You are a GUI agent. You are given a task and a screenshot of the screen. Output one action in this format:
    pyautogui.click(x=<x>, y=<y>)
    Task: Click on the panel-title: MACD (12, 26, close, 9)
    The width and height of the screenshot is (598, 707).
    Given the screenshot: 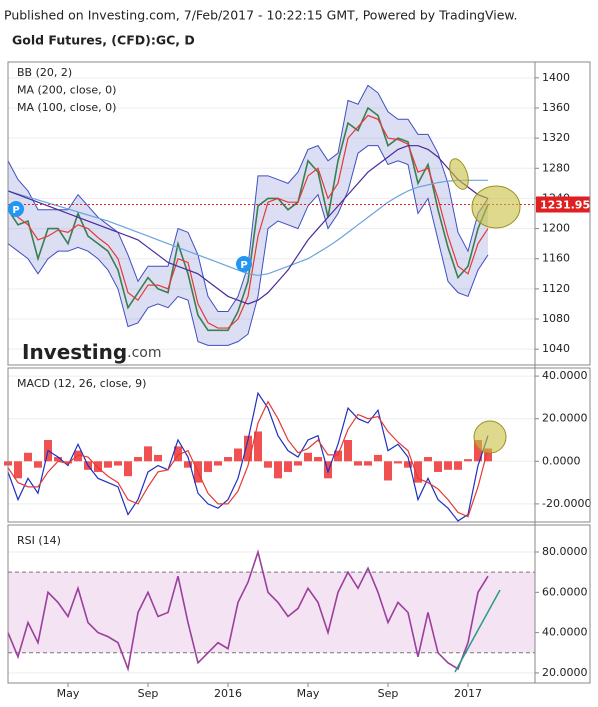 What is the action you would take?
    pyautogui.click(x=81, y=383)
    